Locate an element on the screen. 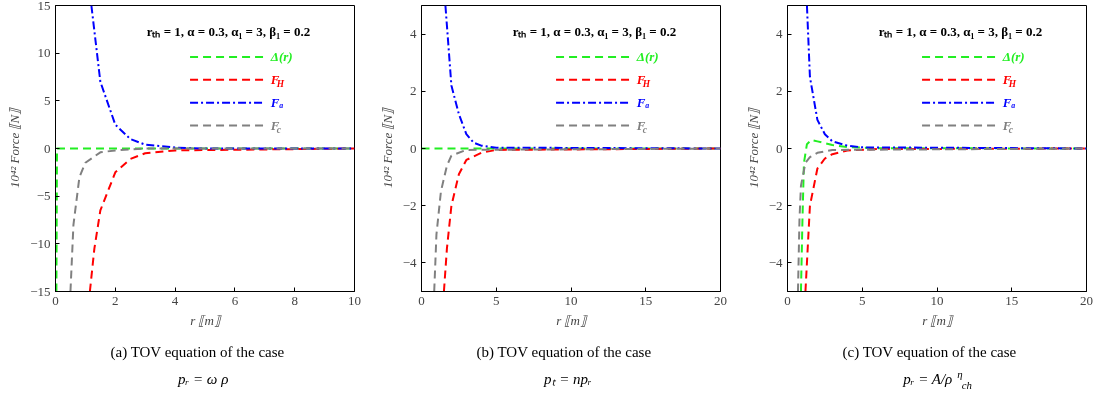 Image resolution: width=1106 pixels, height=416 pixels. x-tick-label: 6 is located at coordinates (235, 300).